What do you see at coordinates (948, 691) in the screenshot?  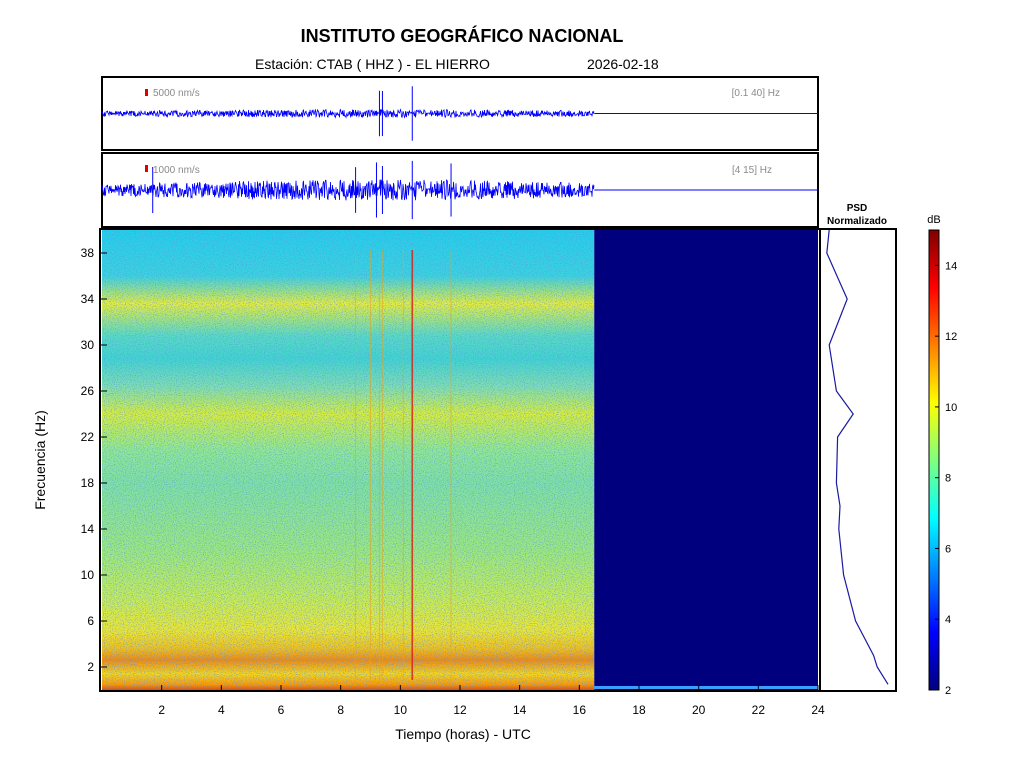 I see `colorbar-tick-label: 2` at bounding box center [948, 691].